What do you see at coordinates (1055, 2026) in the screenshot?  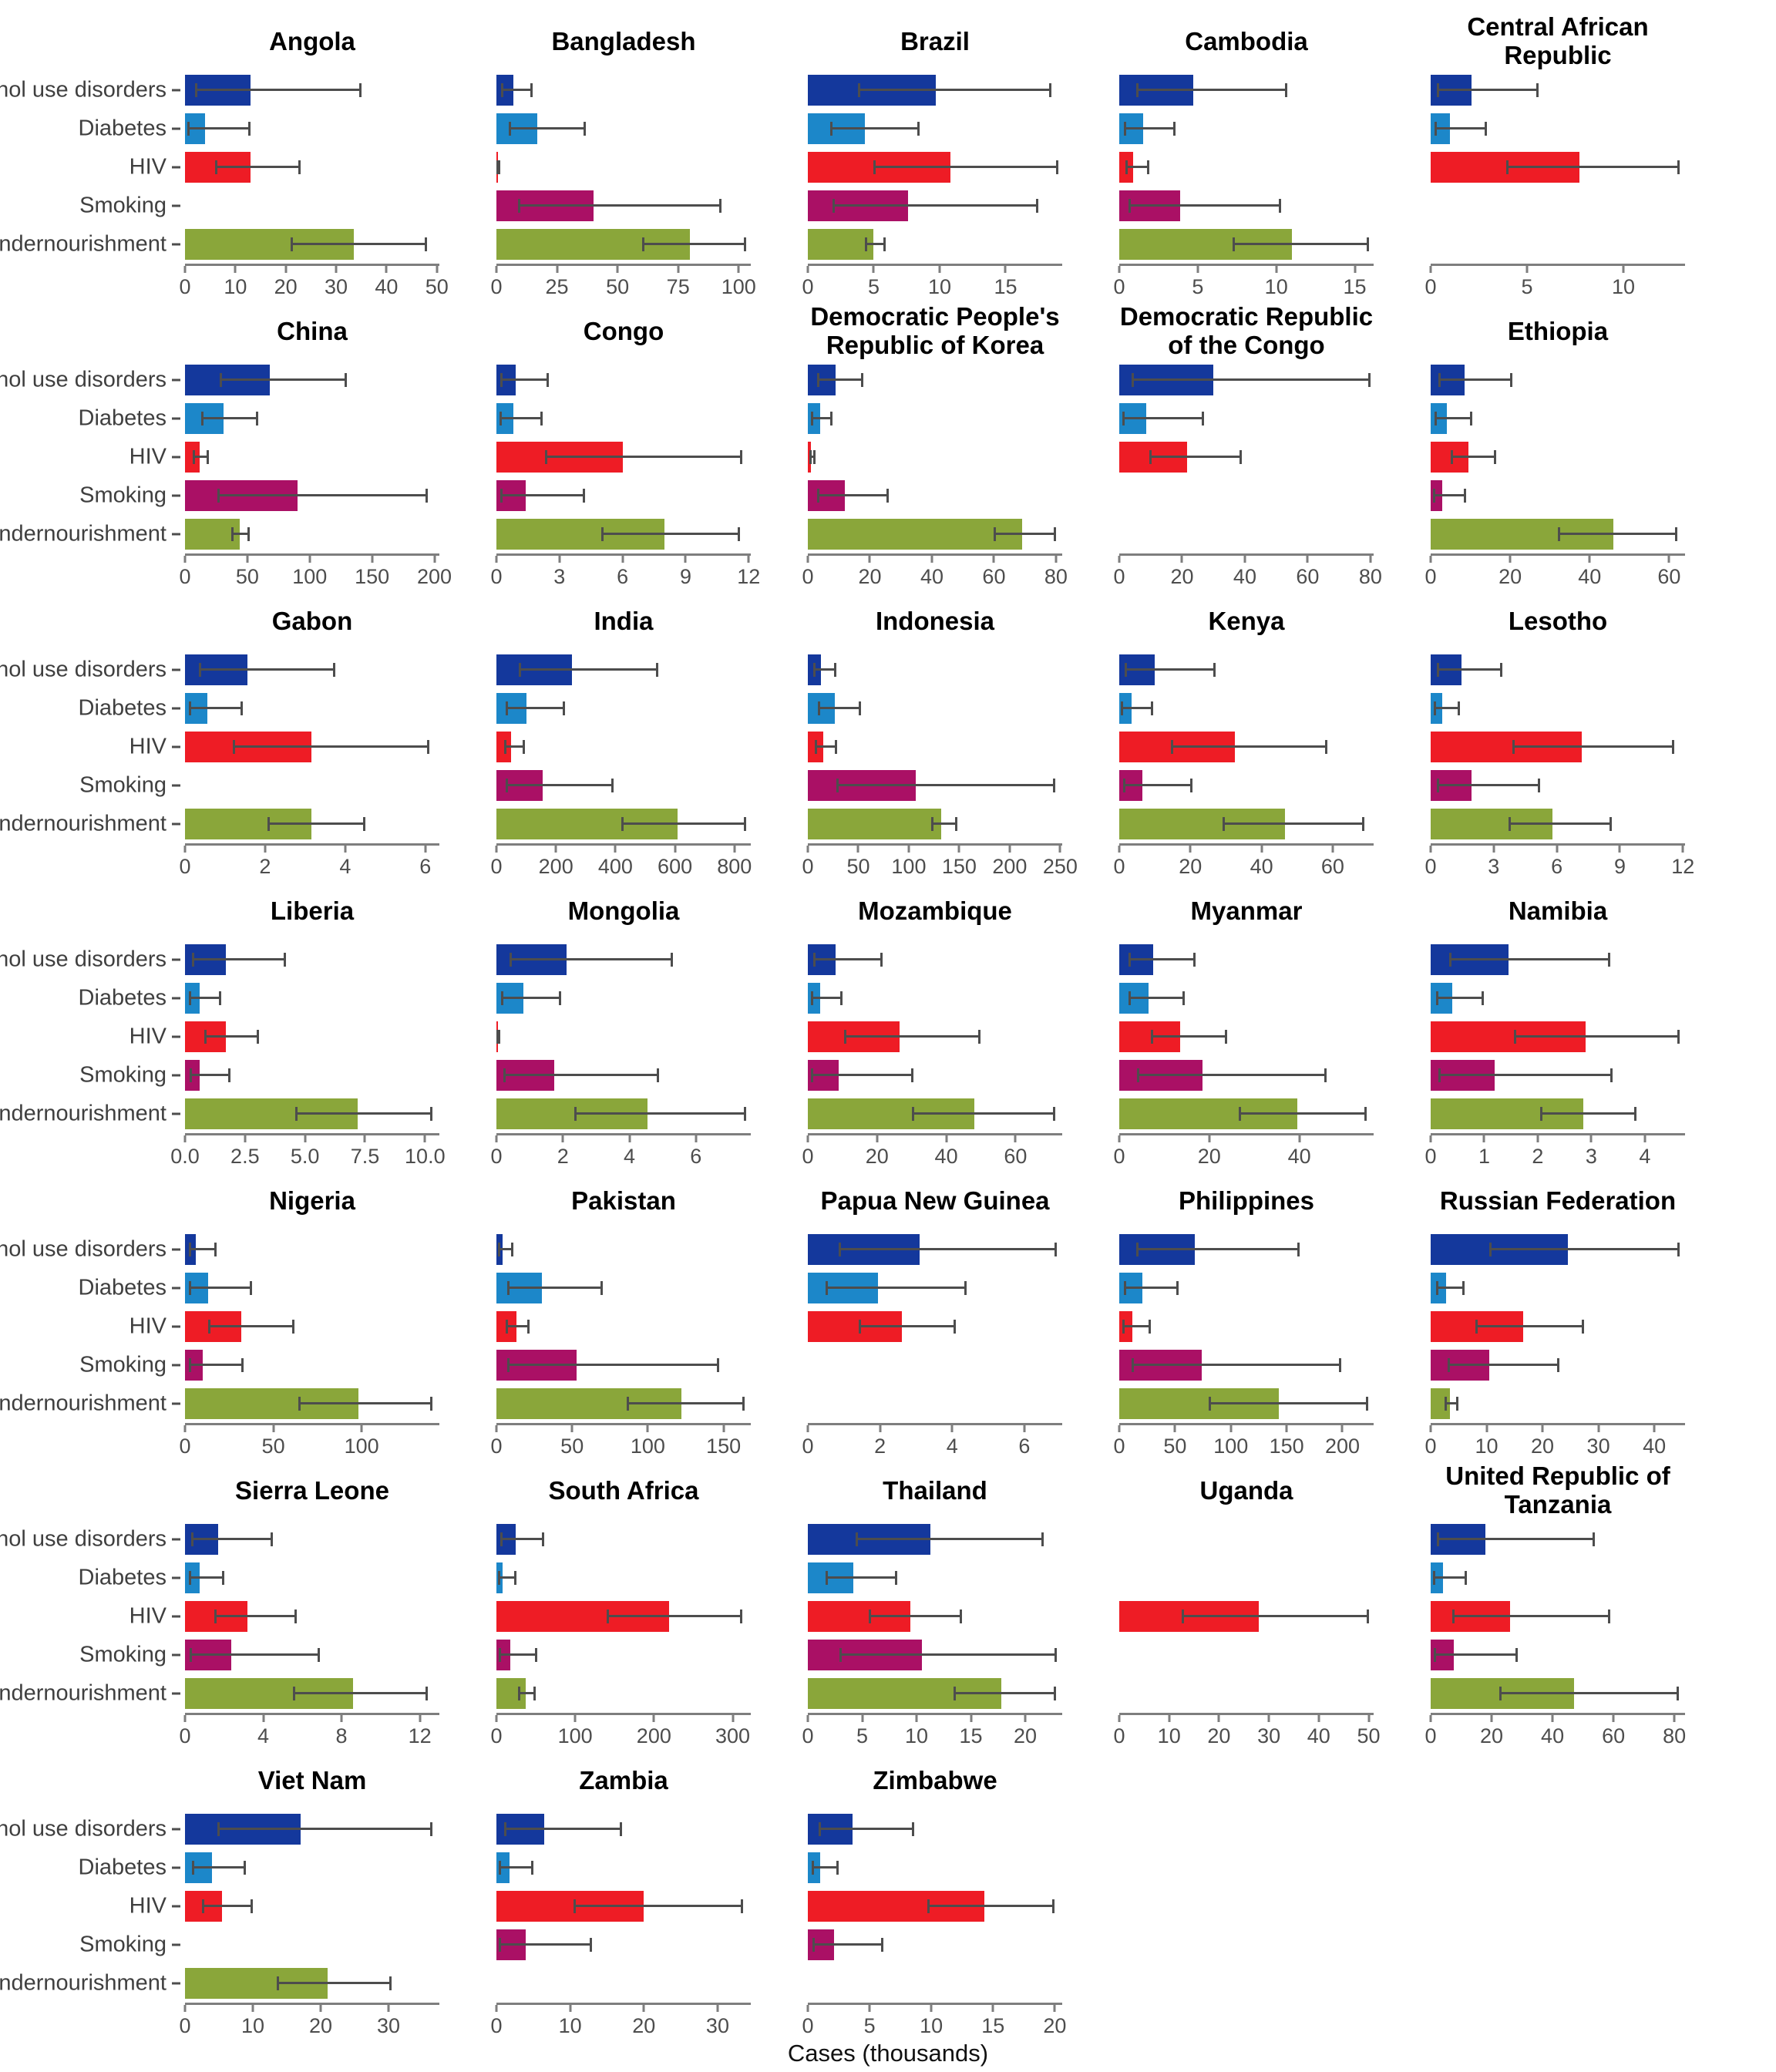 I see `x-tick-label: 20` at bounding box center [1055, 2026].